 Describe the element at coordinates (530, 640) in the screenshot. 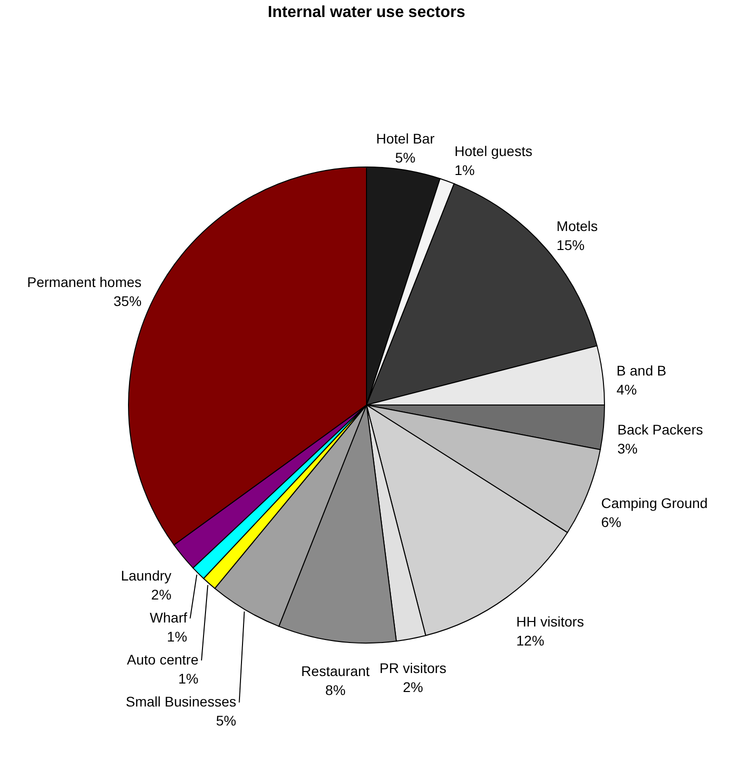

I see `data-label: 12%` at that location.